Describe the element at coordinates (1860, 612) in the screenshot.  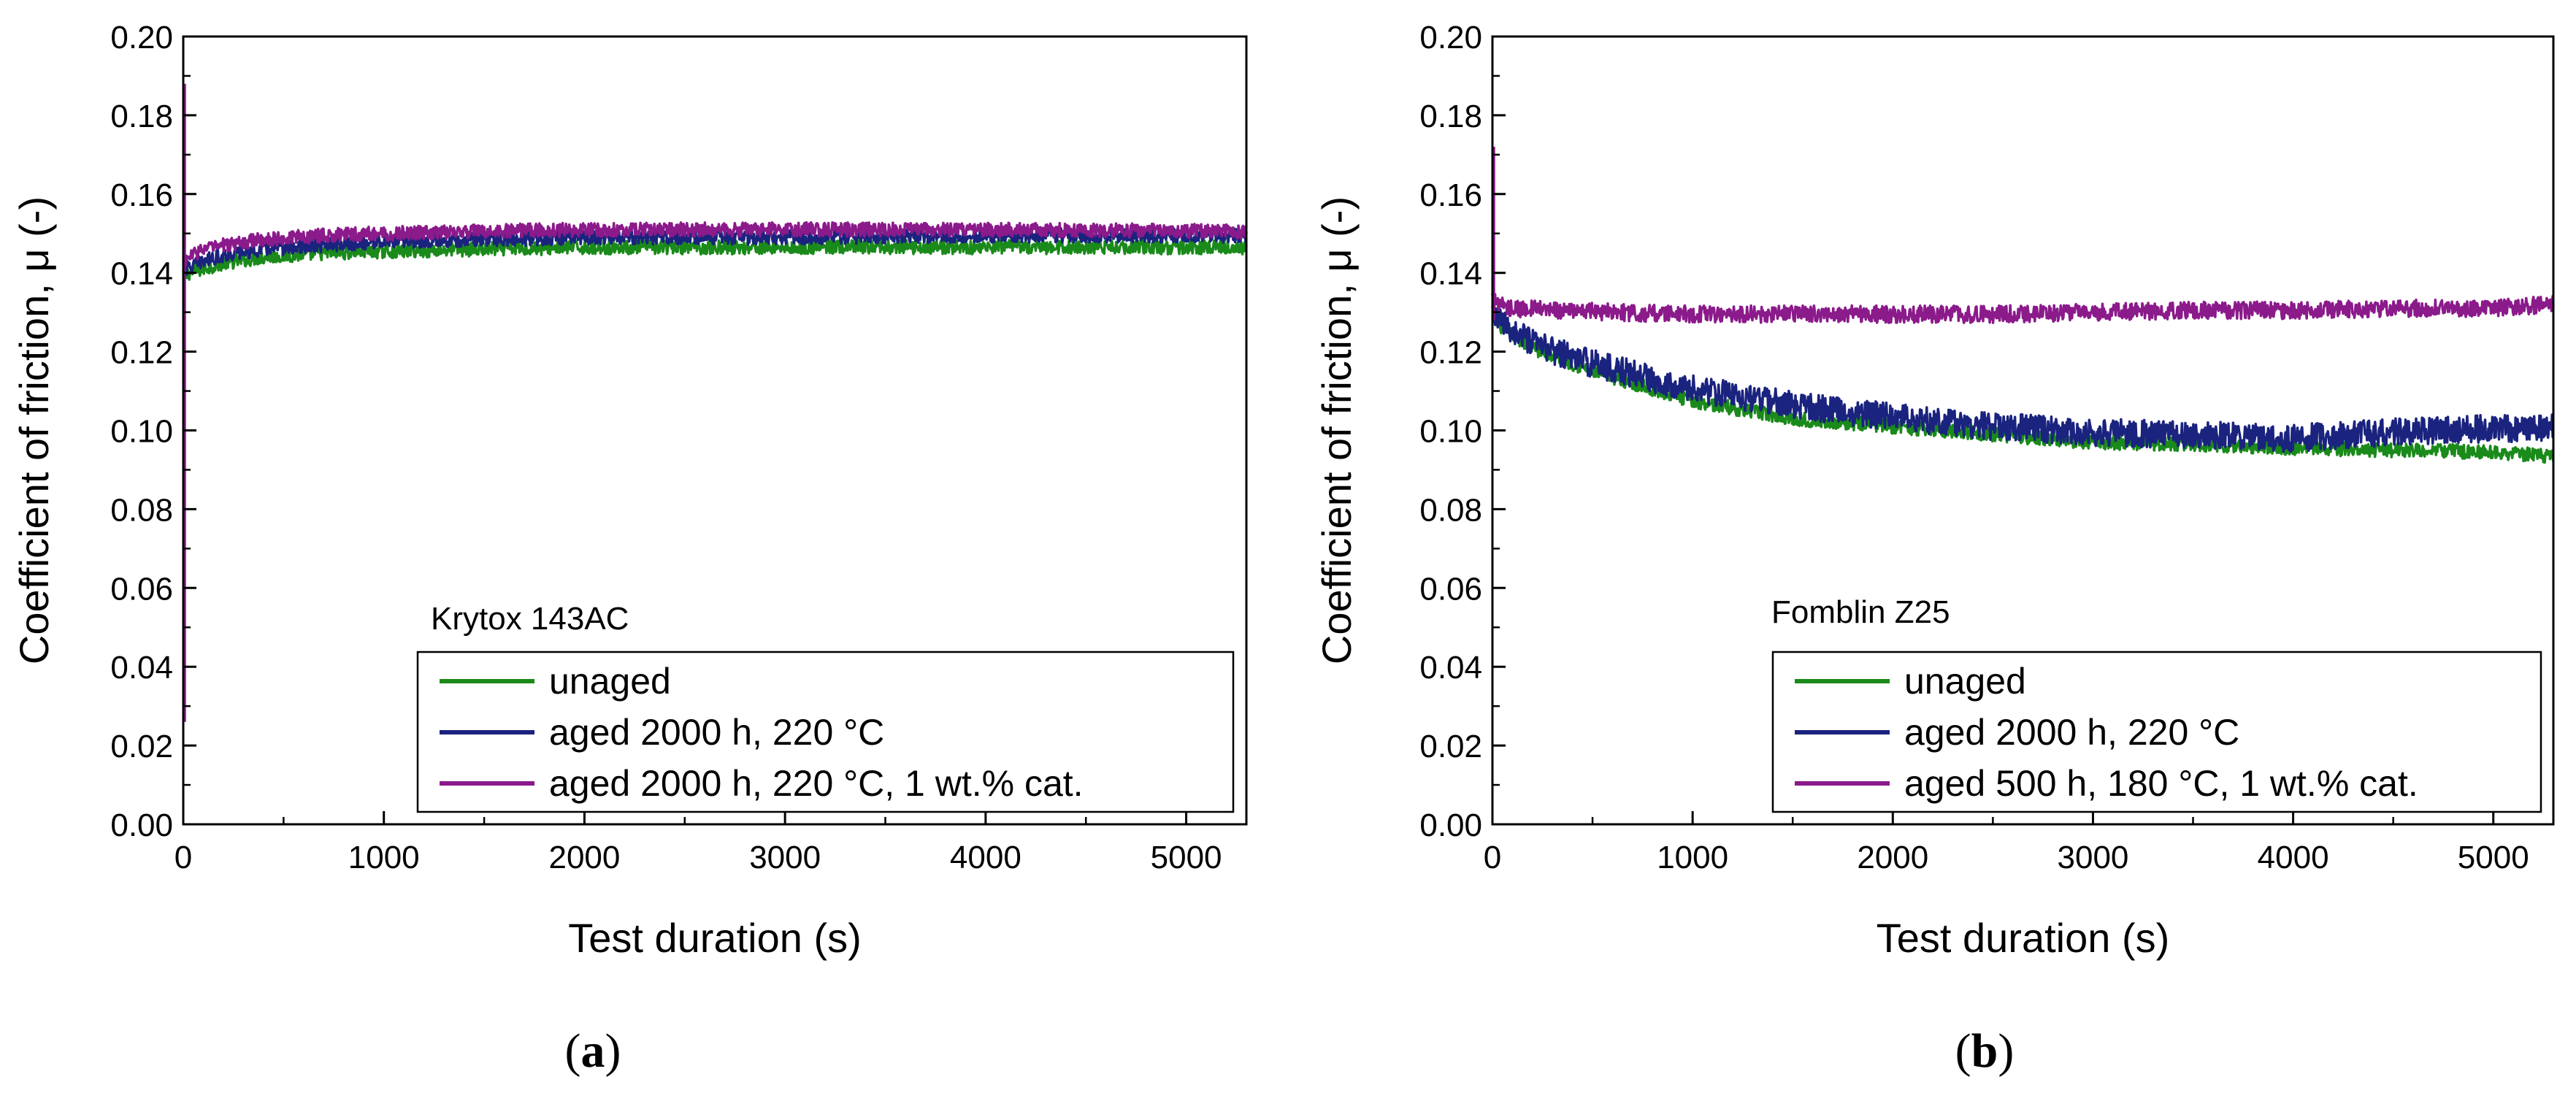
I see `sample-annotation: Fomblin Z25` at that location.